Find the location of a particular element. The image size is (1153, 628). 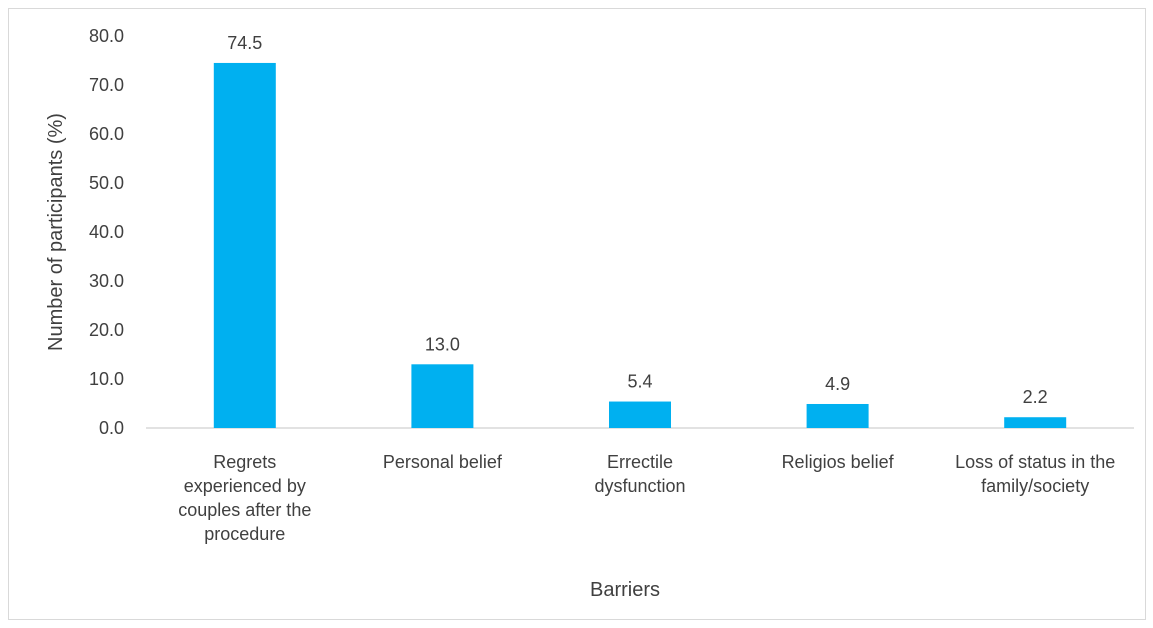

y-tick-label: 30.0 is located at coordinates (106, 281).